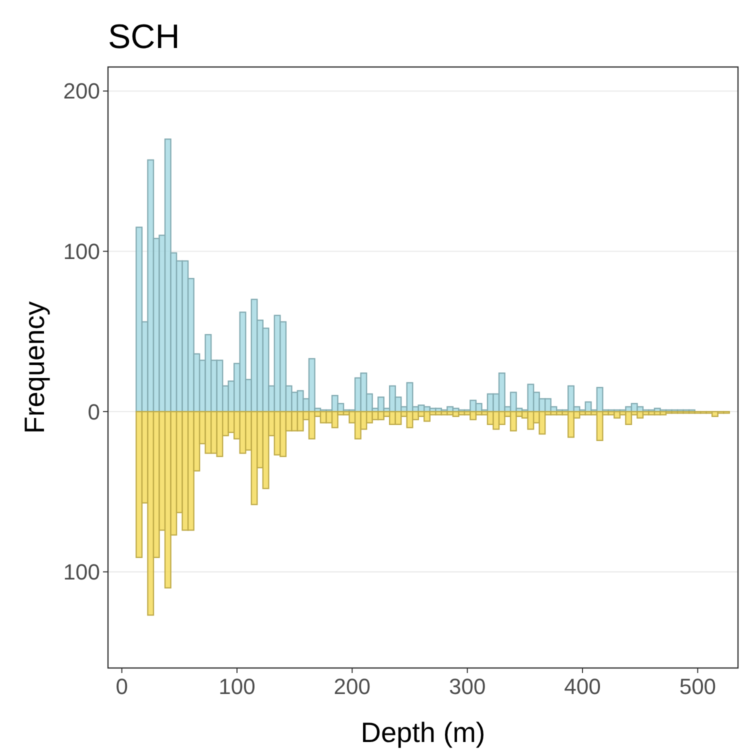 The height and width of the screenshot is (751, 742). What do you see at coordinates (352, 686) in the screenshot?
I see `x-tick-label: 200` at bounding box center [352, 686].